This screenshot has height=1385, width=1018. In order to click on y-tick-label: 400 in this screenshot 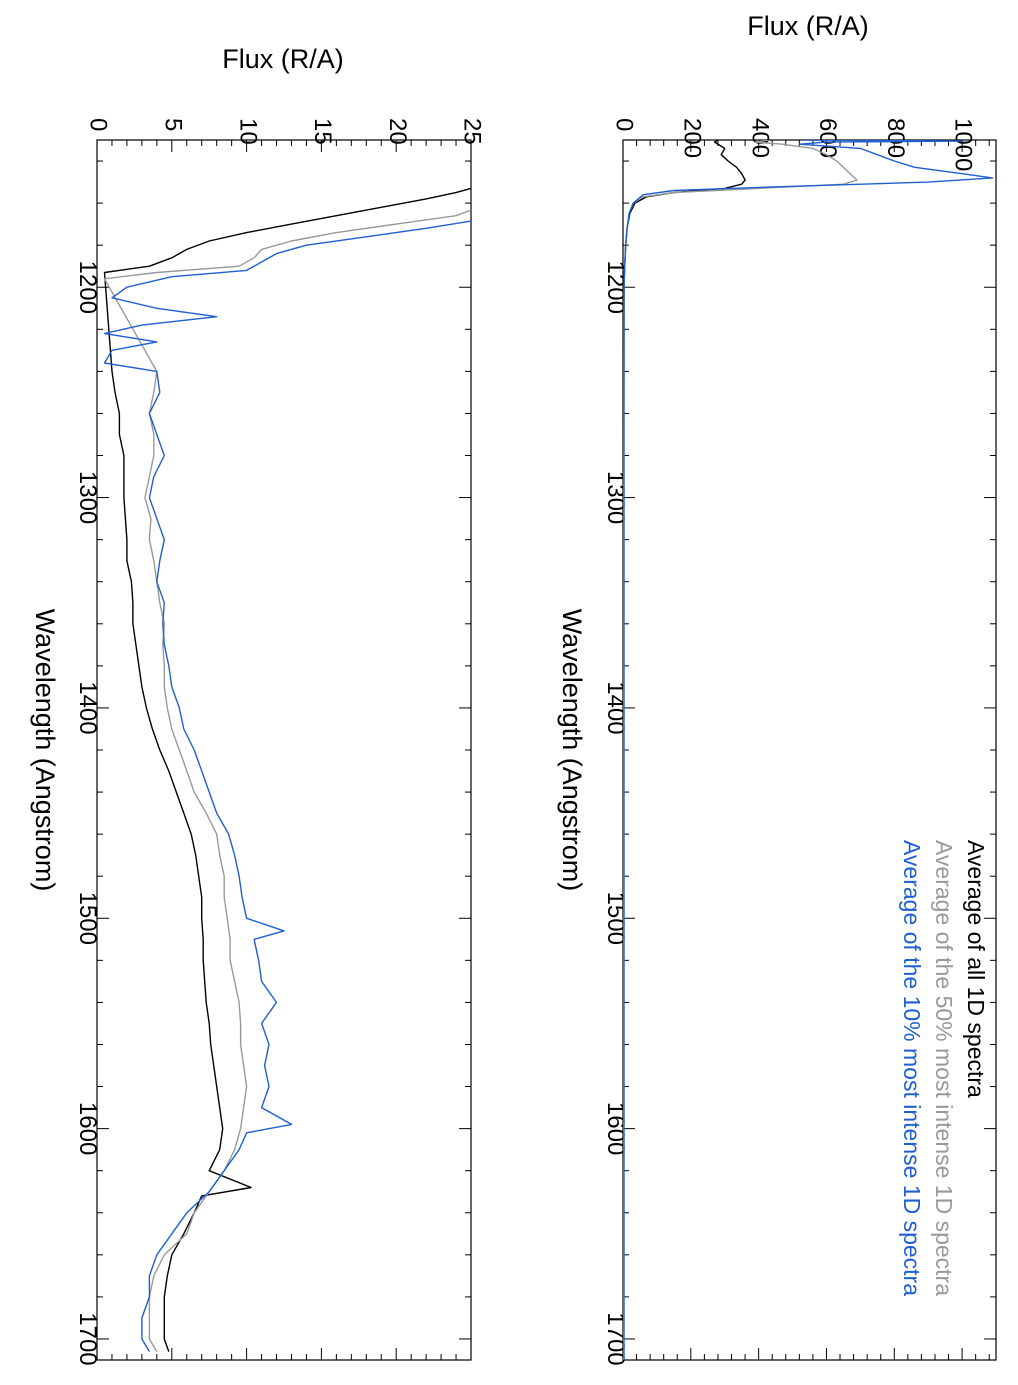, I will do `click(759, 138)`.